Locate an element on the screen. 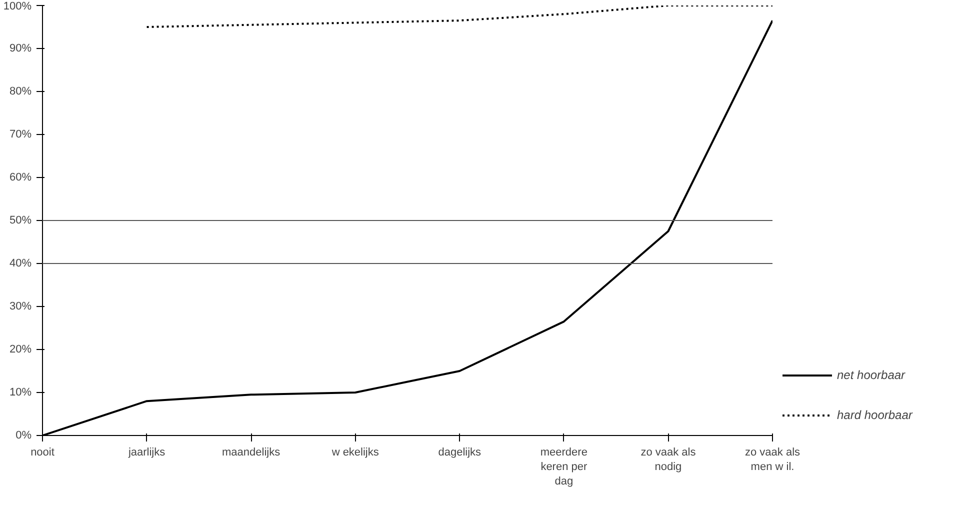 This screenshot has height=524, width=963. y-tick-label: 20% is located at coordinates (20, 350).